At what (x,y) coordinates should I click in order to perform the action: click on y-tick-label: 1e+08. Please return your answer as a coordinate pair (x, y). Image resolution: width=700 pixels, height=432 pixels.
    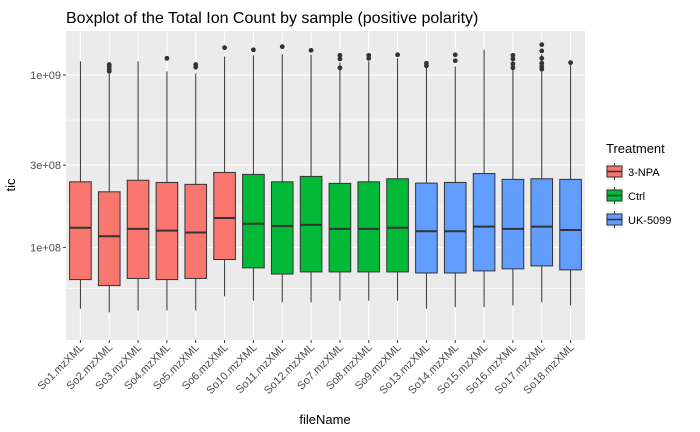
    Looking at the image, I should click on (45, 248).